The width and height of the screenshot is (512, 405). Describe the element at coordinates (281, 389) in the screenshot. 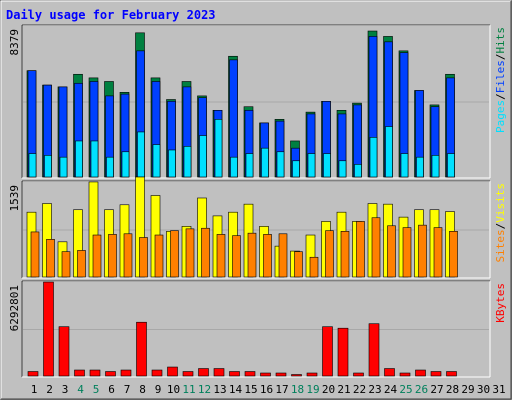

I see `x-tick-label-day-17: 17` at that location.